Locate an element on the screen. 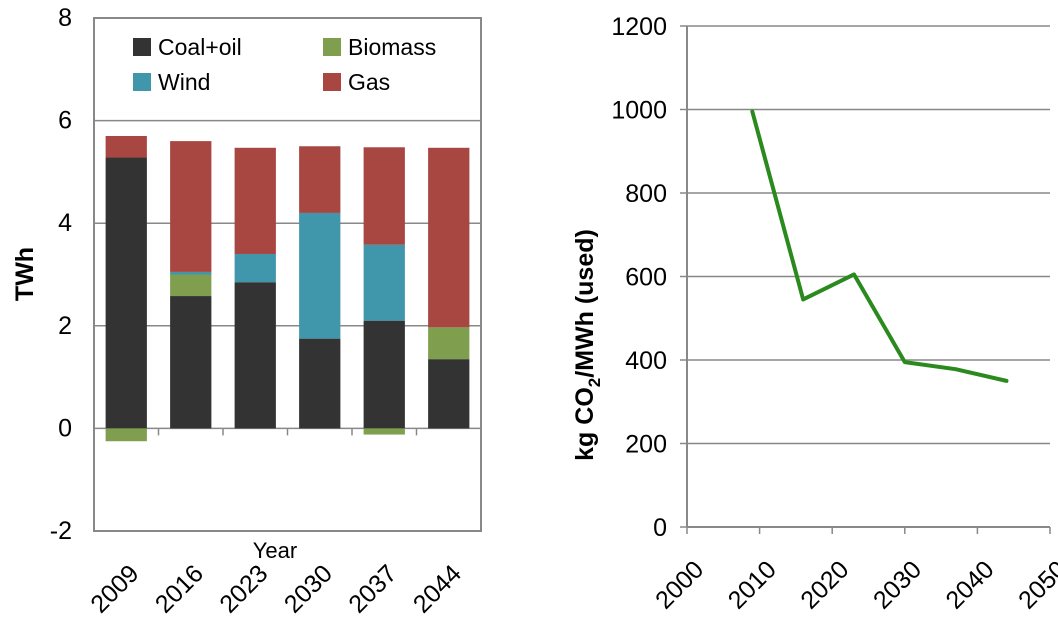 This screenshot has width=1058, height=631. bar-segment-gas-2030 is located at coordinates (320, 179).